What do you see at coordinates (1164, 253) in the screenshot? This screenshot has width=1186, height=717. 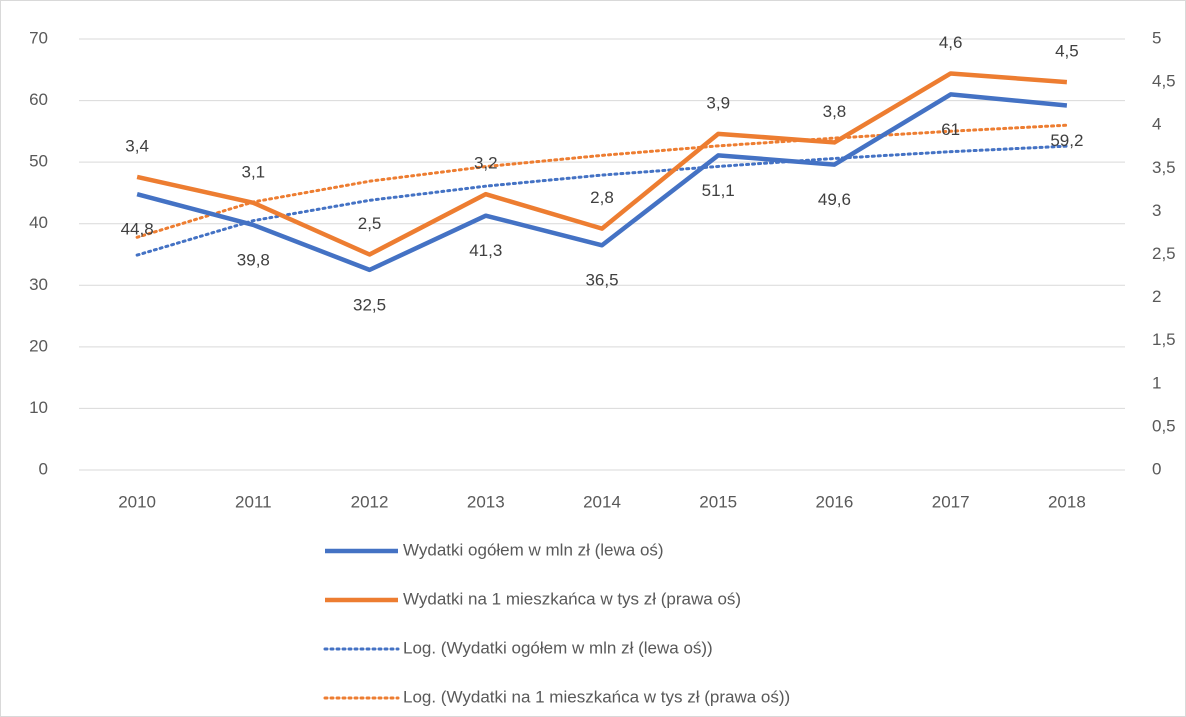 I see `y2-tick-label: 2,5` at bounding box center [1164, 253].